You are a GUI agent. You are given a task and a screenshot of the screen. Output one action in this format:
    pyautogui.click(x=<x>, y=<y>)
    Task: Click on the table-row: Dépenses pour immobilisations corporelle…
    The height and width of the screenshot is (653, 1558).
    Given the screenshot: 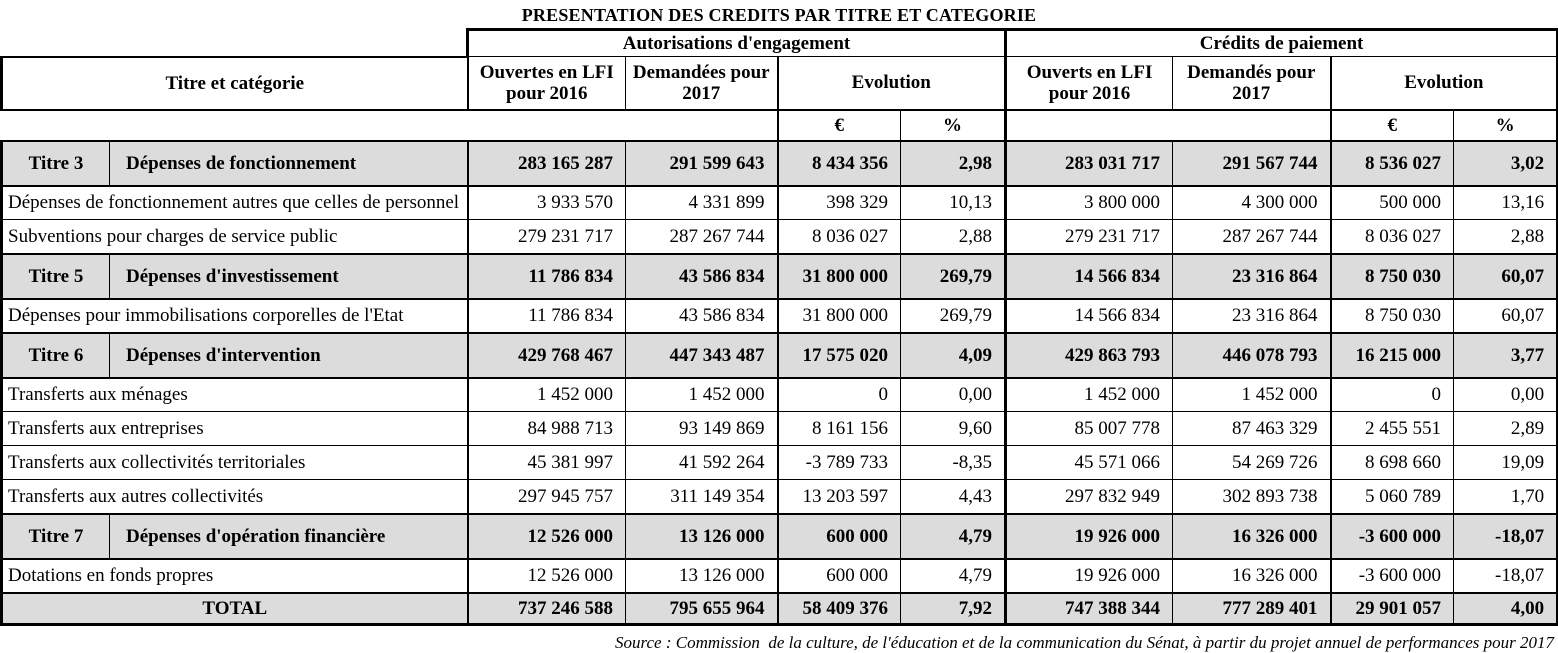 What is the action you would take?
    pyautogui.click(x=779, y=316)
    